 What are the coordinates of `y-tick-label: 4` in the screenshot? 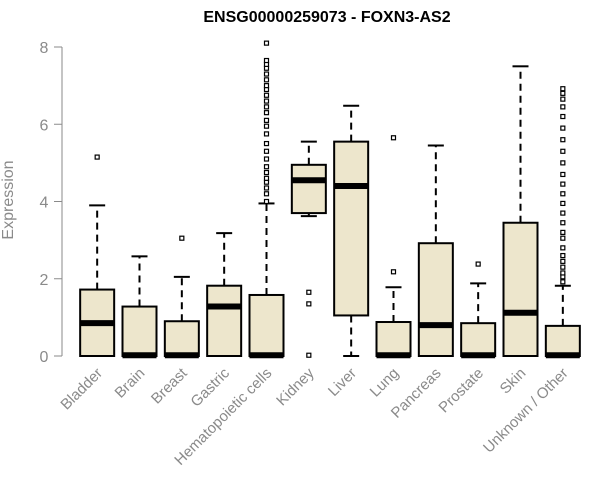 It's located at (44, 203).